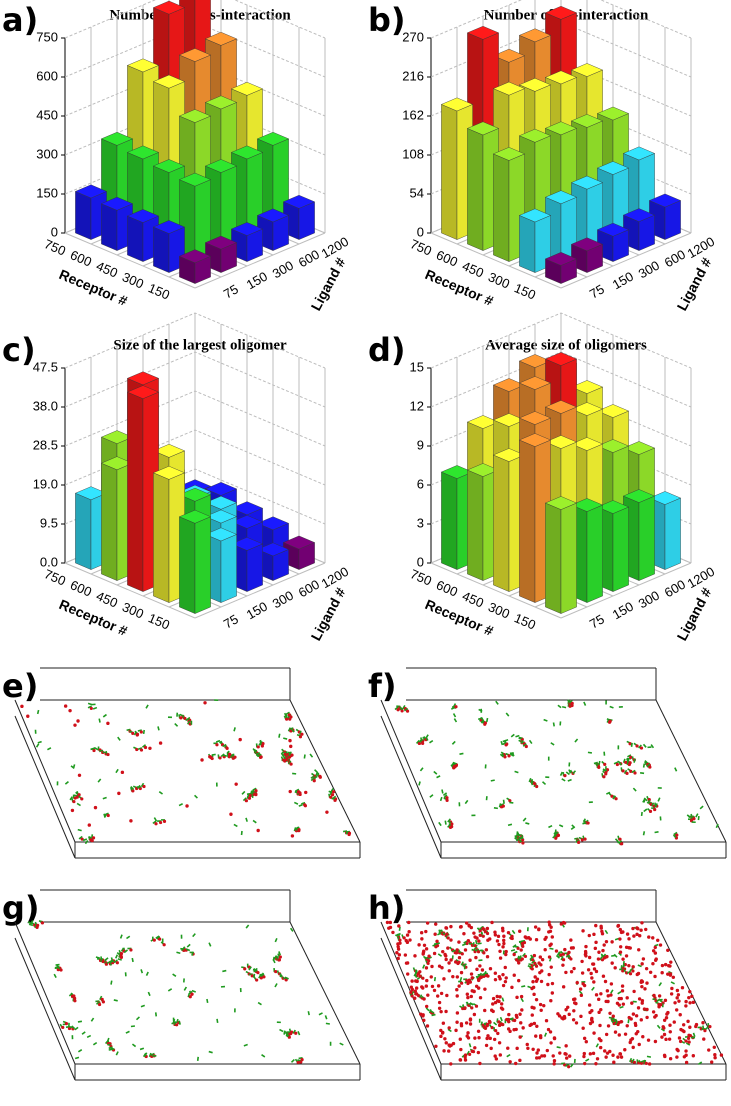  I want to click on snapshot-panel: h), so click(547, 985).